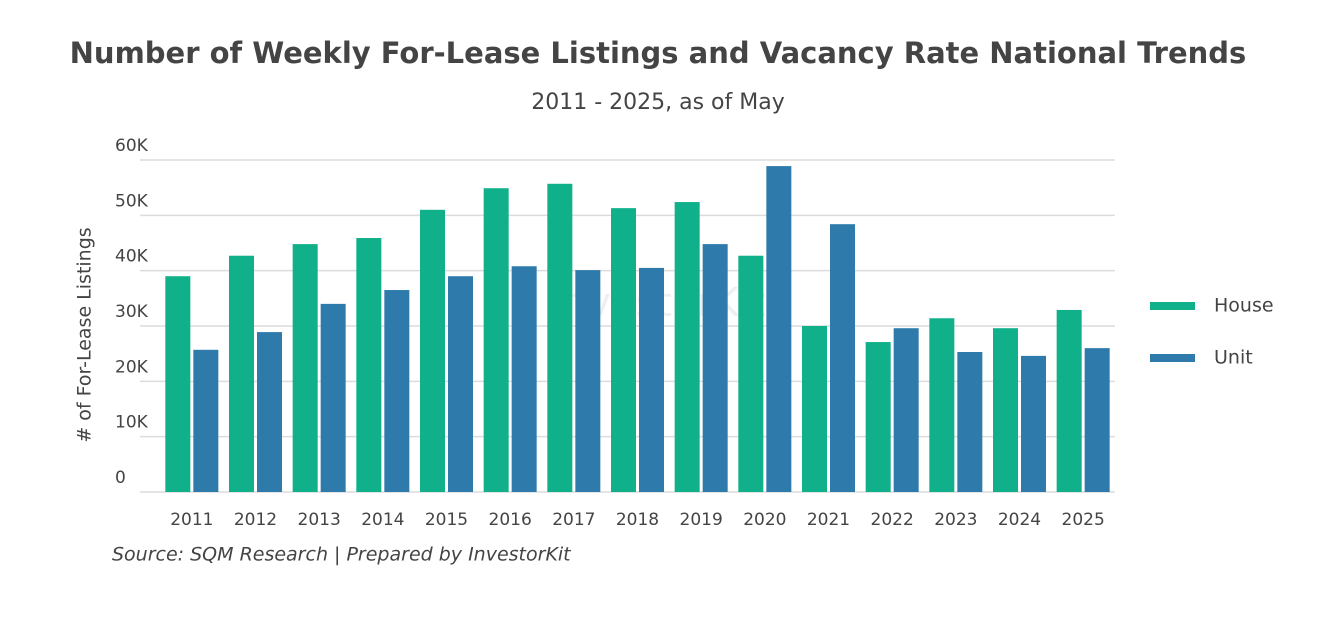  What do you see at coordinates (319, 520) in the screenshot?
I see `x-tick-label: 2013` at bounding box center [319, 520].